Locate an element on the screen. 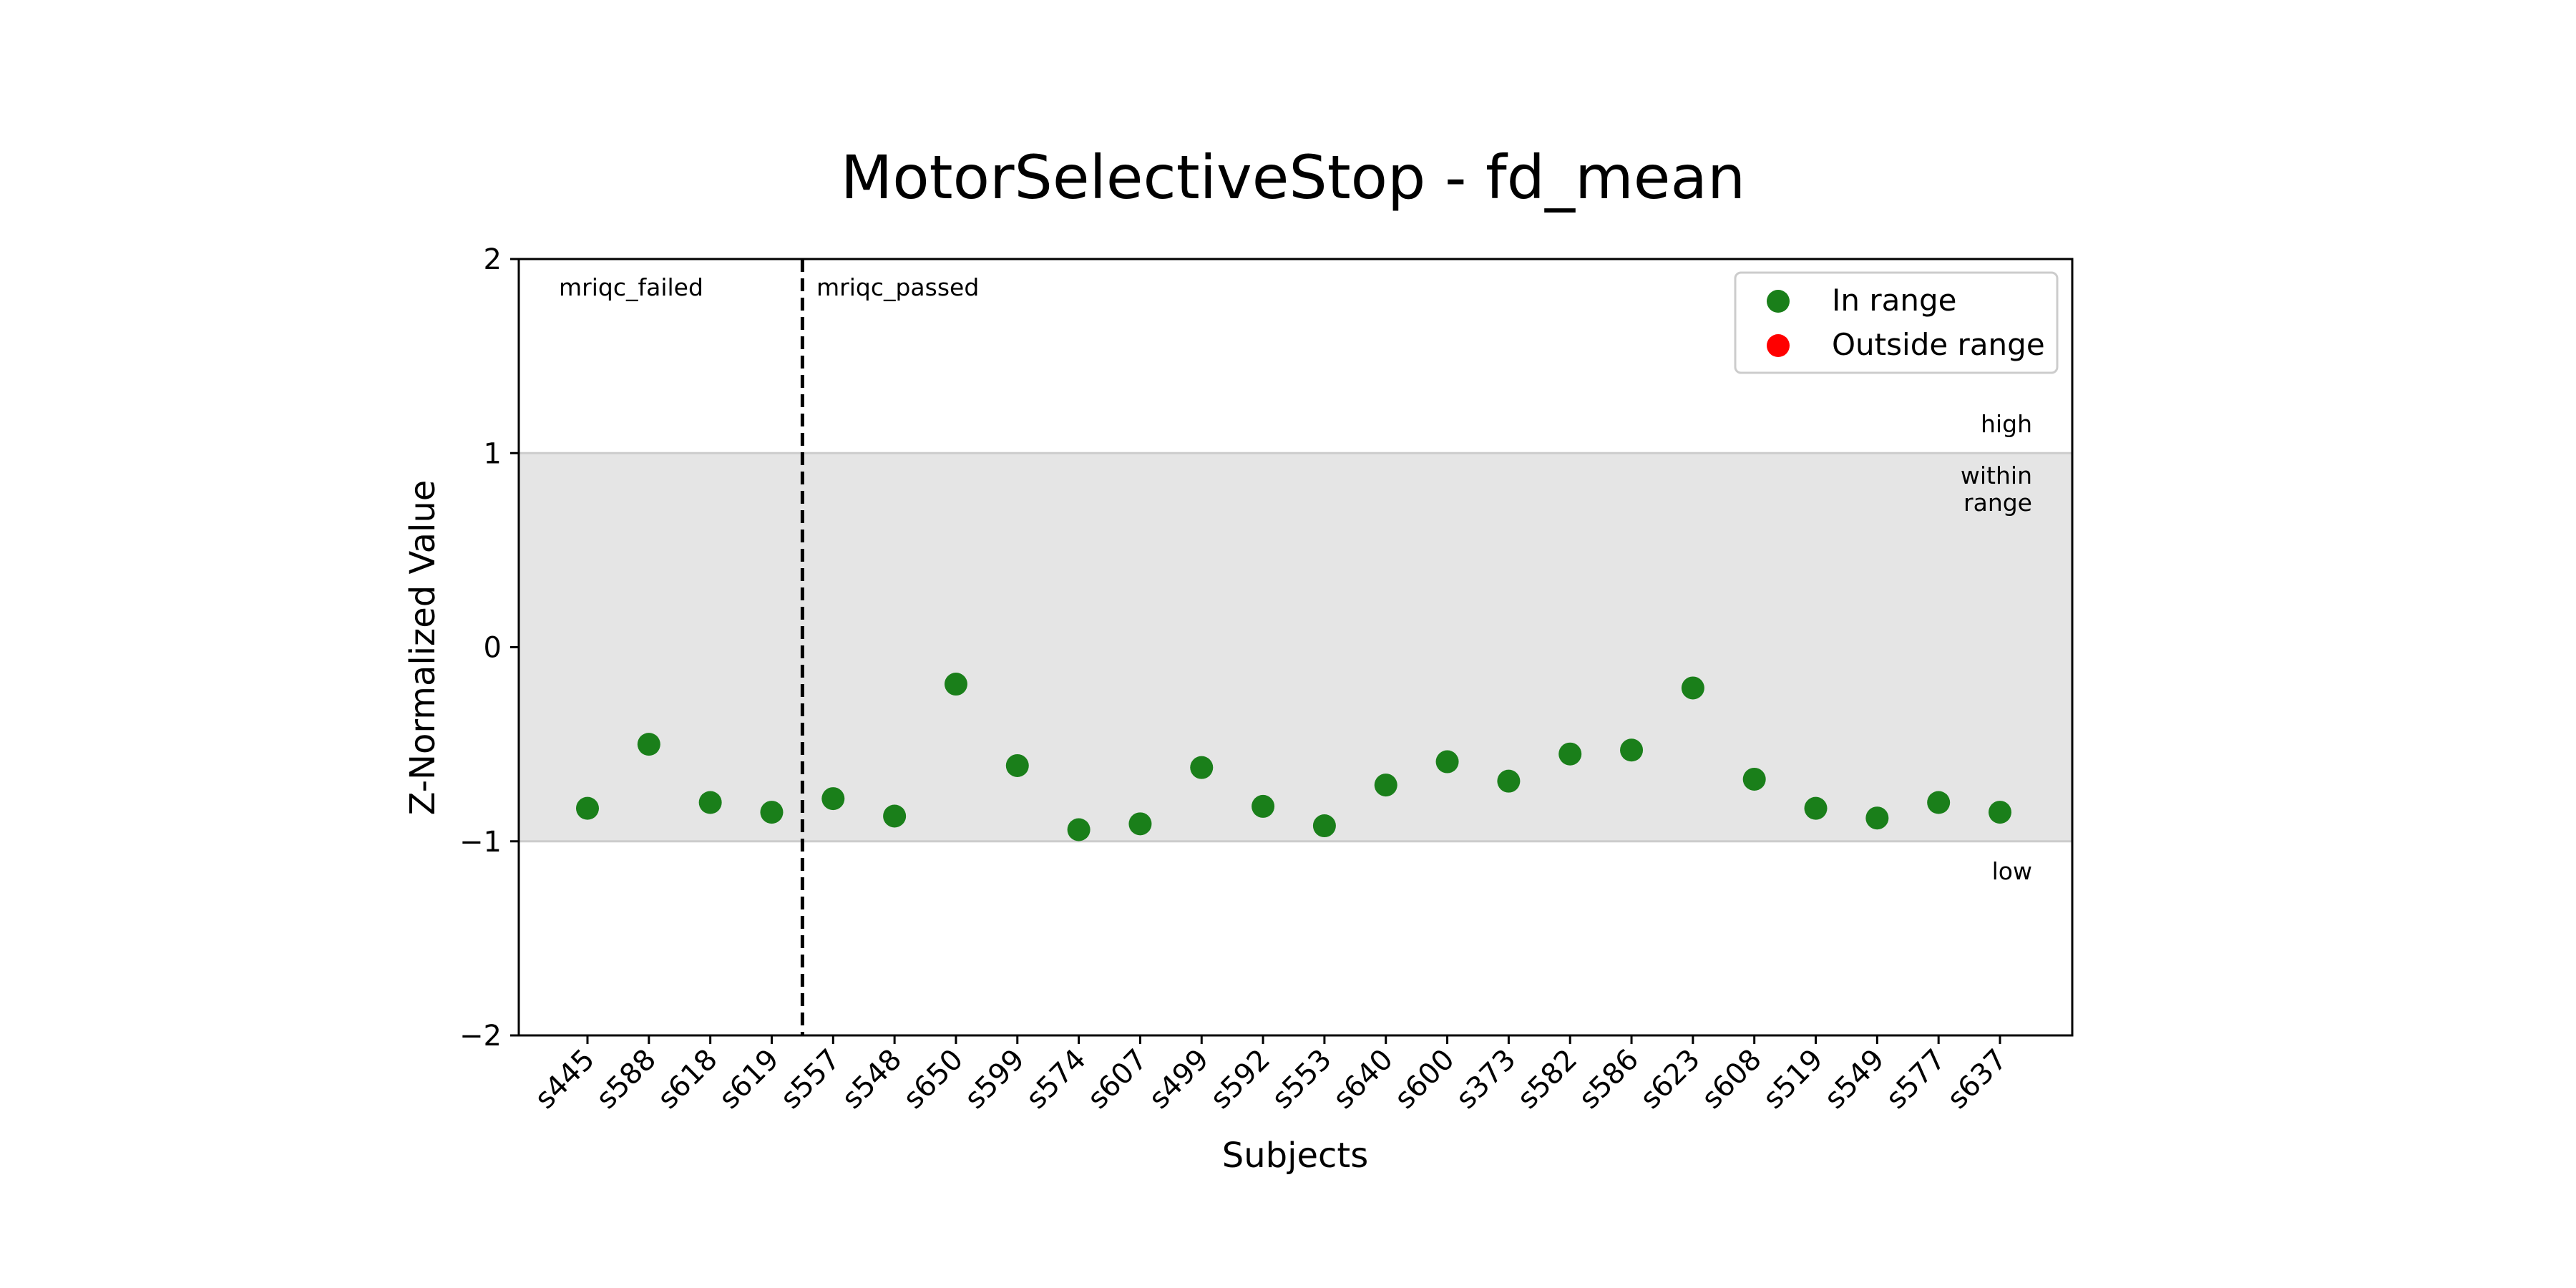  x-tick-label: s549 is located at coordinates (1854, 1079).